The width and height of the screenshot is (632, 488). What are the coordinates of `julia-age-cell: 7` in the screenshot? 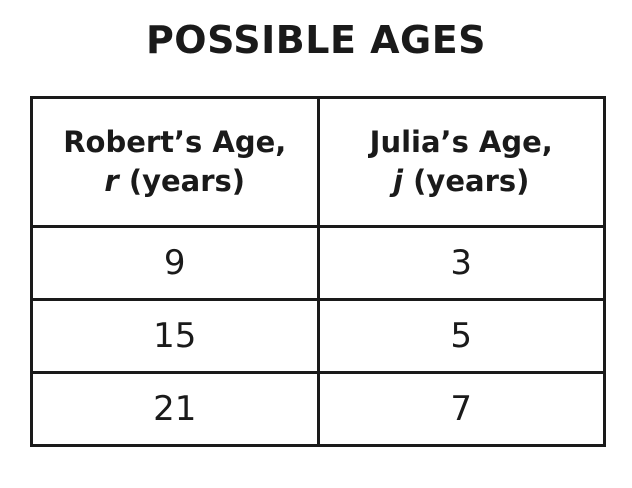 It's located at (461, 409).